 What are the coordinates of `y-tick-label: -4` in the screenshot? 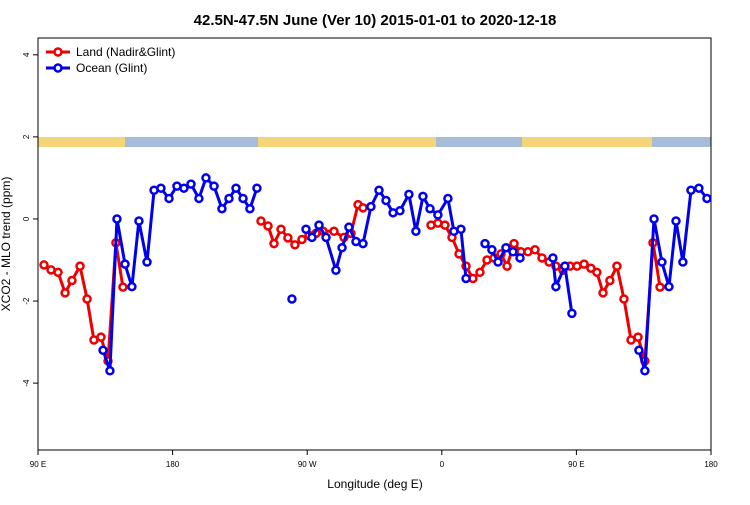 It's located at (26, 383).